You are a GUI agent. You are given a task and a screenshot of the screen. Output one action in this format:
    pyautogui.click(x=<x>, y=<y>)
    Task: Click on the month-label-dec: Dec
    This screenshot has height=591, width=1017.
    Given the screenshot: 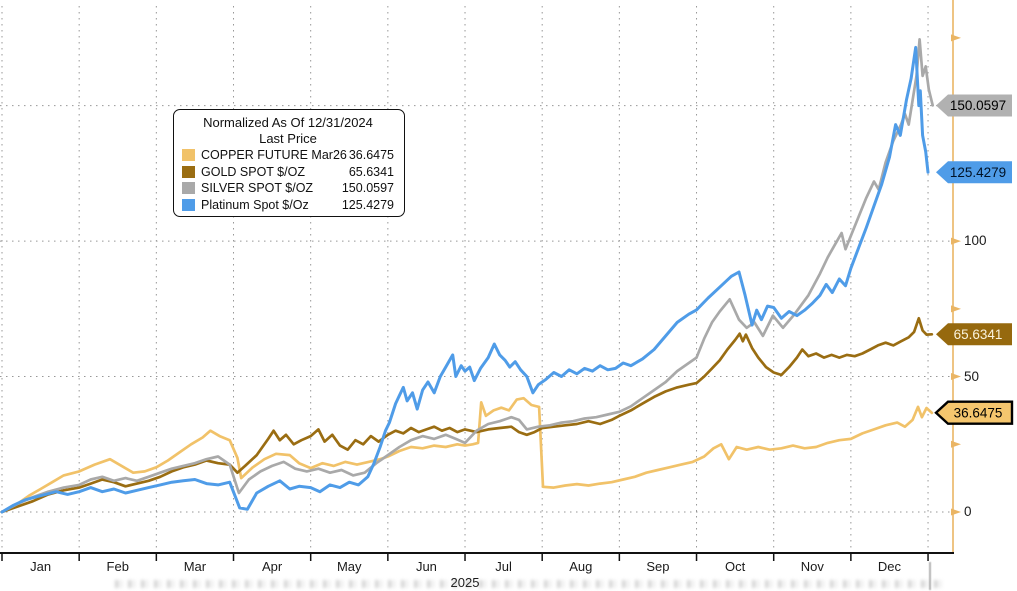 What is the action you would take?
    pyautogui.click(x=889, y=566)
    